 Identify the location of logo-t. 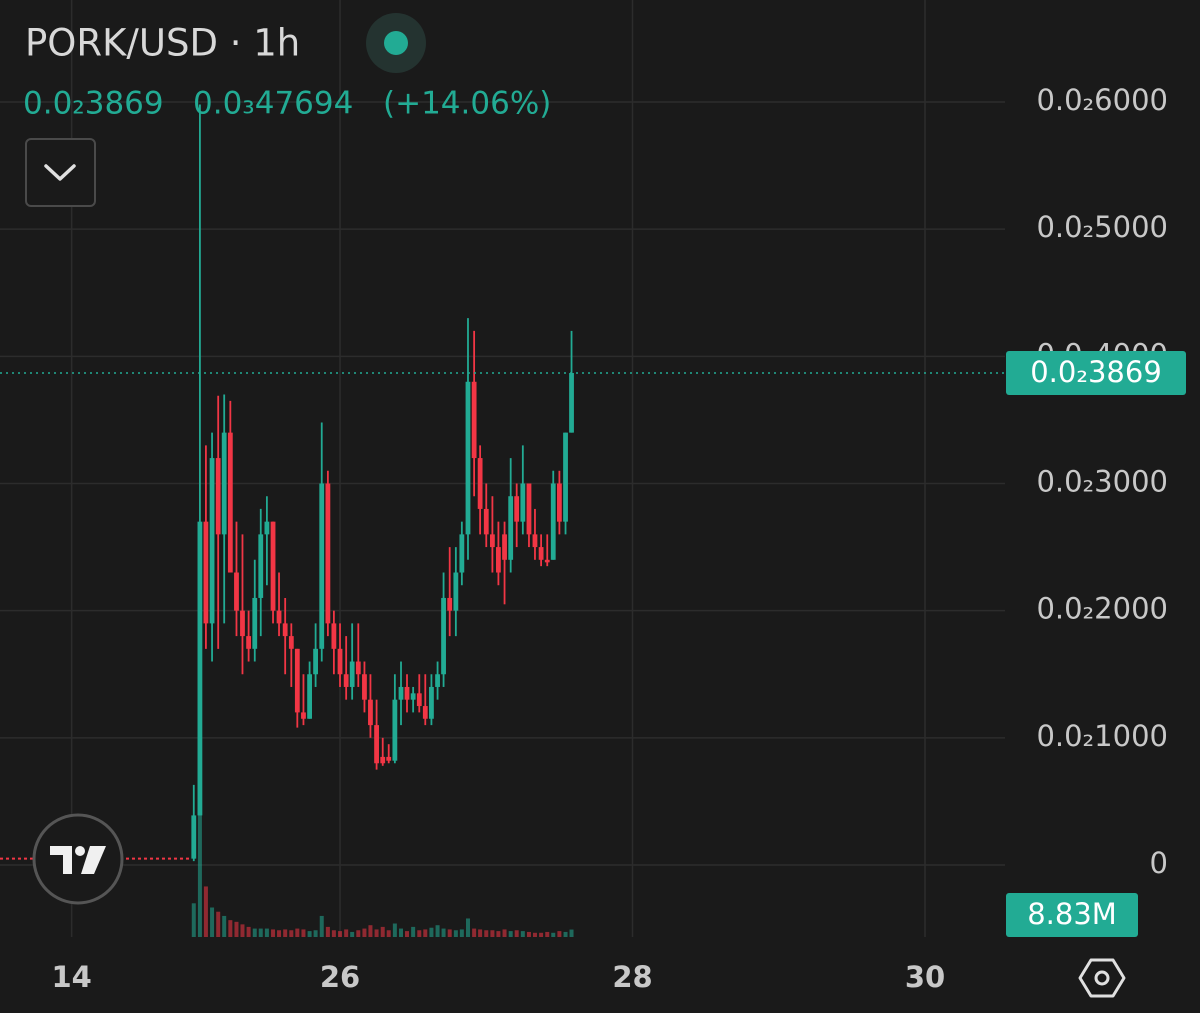
(61, 860).